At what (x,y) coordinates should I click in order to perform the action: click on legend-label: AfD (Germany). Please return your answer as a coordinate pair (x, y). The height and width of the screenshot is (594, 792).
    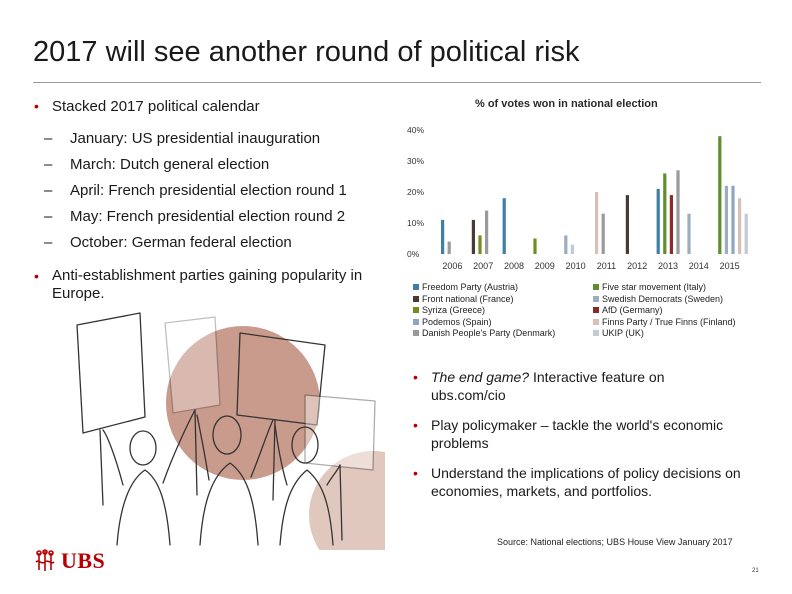
    Looking at the image, I should click on (632, 310).